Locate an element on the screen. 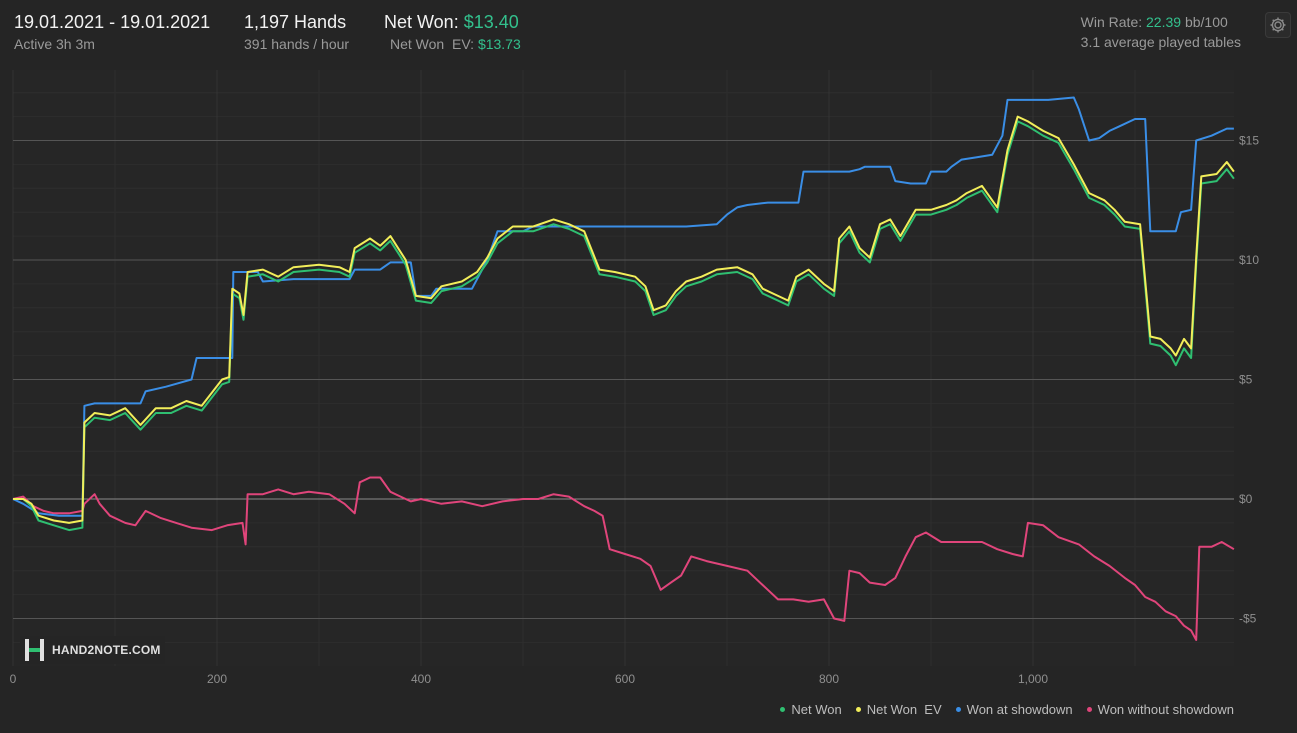 Image resolution: width=1297 pixels, height=733 pixels. legend-item-showdown: Won at showdown is located at coordinates (1014, 709).